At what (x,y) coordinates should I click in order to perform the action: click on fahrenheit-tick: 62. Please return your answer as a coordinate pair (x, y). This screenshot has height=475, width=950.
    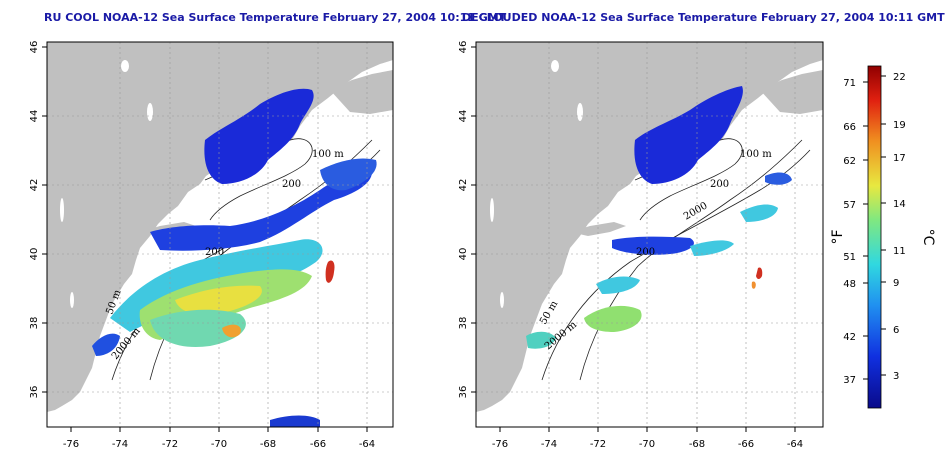
    Looking at the image, I should click on (849, 161).